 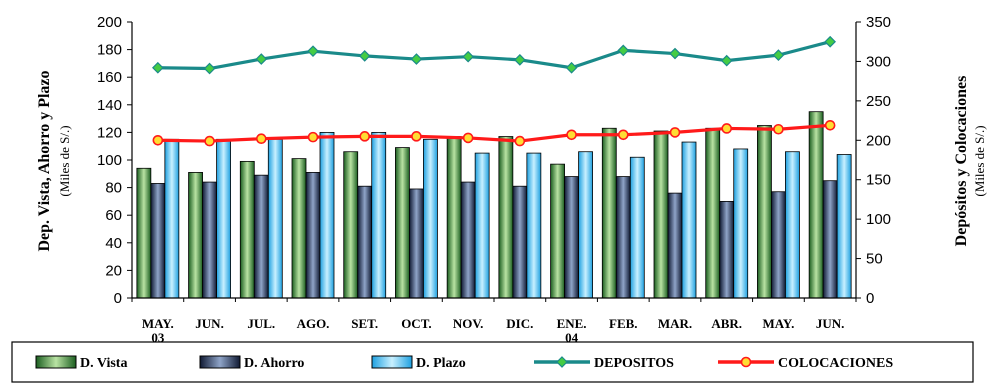 I want to click on legend-swatch-d-ahorro, so click(x=220, y=362).